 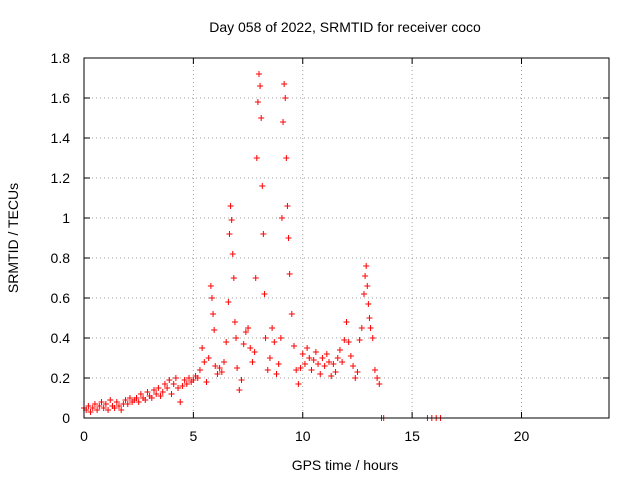 I want to click on x-tick-label: 15, so click(x=412, y=436).